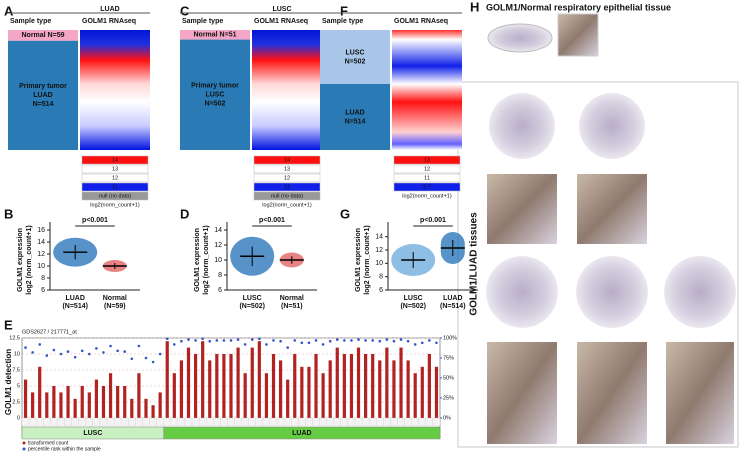 The height and width of the screenshot is (452, 741). What do you see at coordinates (74, 298) in the screenshot?
I see `x-tick-label: LUAD` at bounding box center [74, 298].